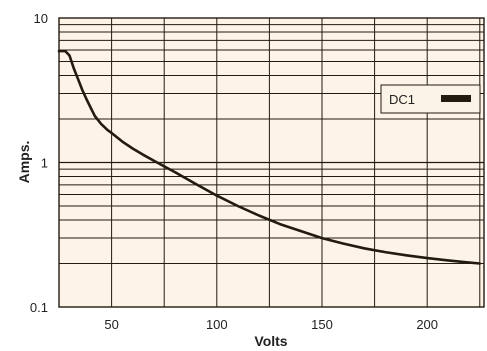  What do you see at coordinates (39, 307) in the screenshot?
I see `y-tick-label: 0.1` at bounding box center [39, 307].